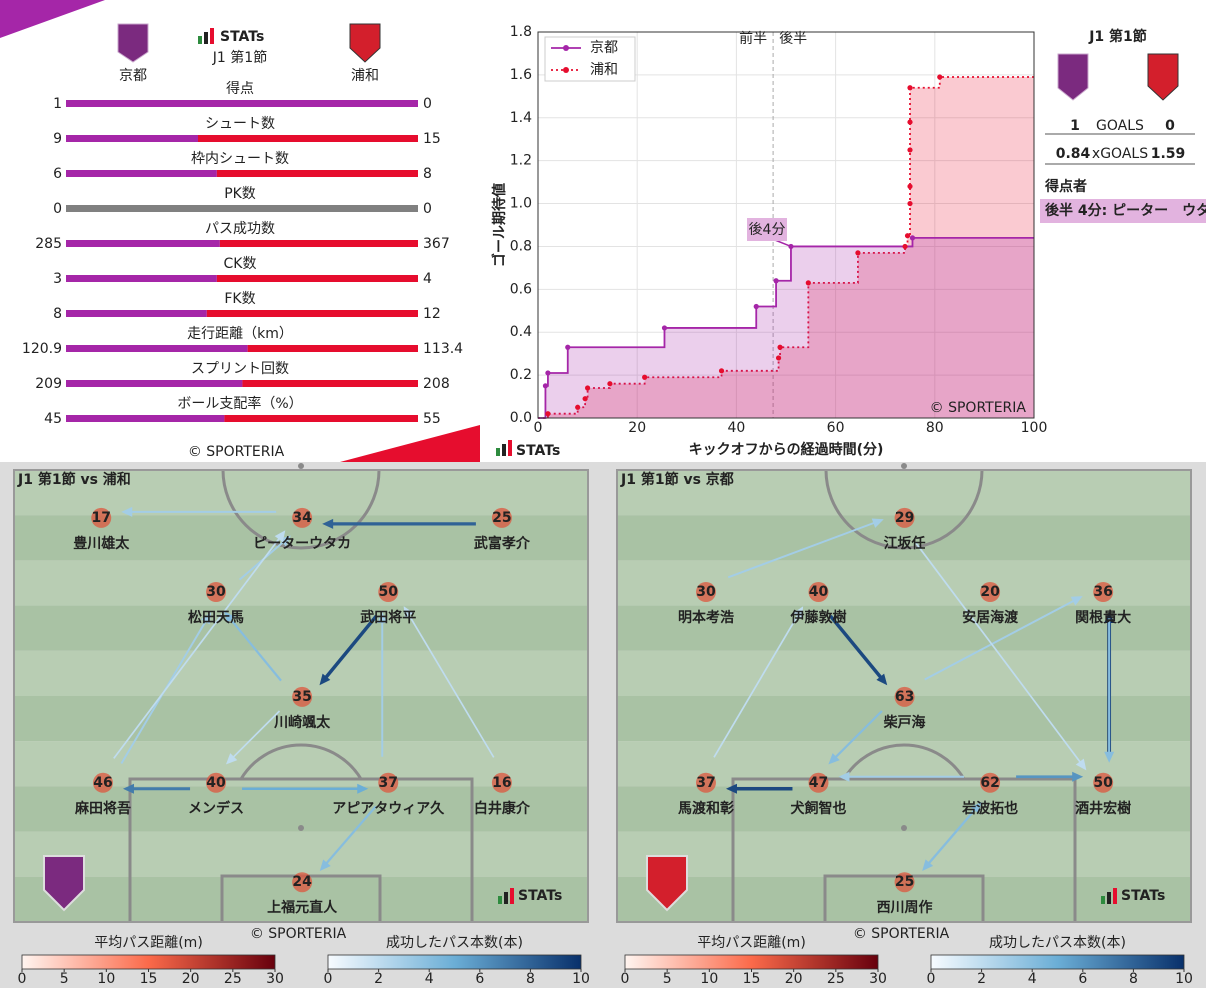 Image resolution: width=1206 pixels, height=988 pixels. I want to click on halftime-label: 前半, so click(753, 38).